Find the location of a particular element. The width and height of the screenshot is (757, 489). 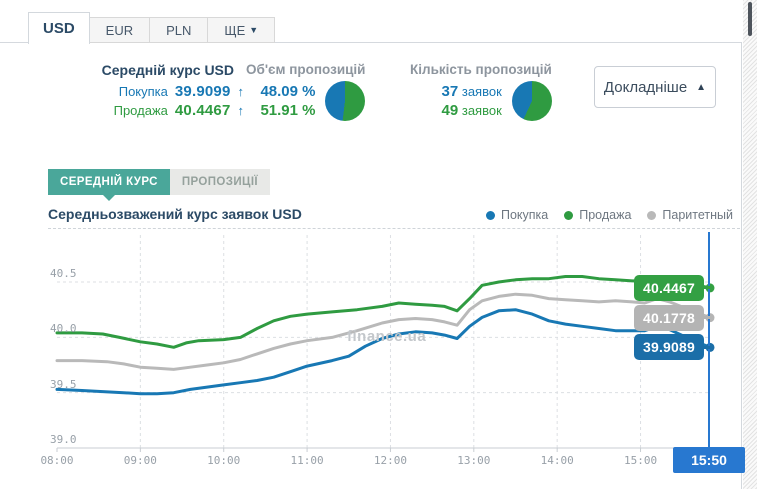

average-rate-title: Середній курс USD is located at coordinates (167, 70).